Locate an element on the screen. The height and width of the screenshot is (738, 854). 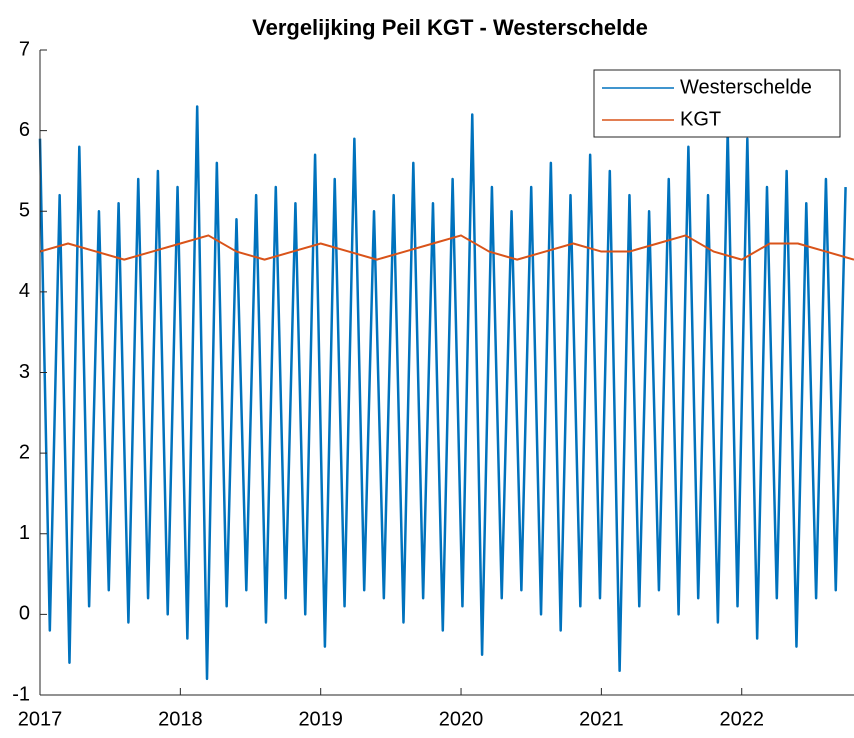
y-tick-label: 5 is located at coordinates (24, 211).